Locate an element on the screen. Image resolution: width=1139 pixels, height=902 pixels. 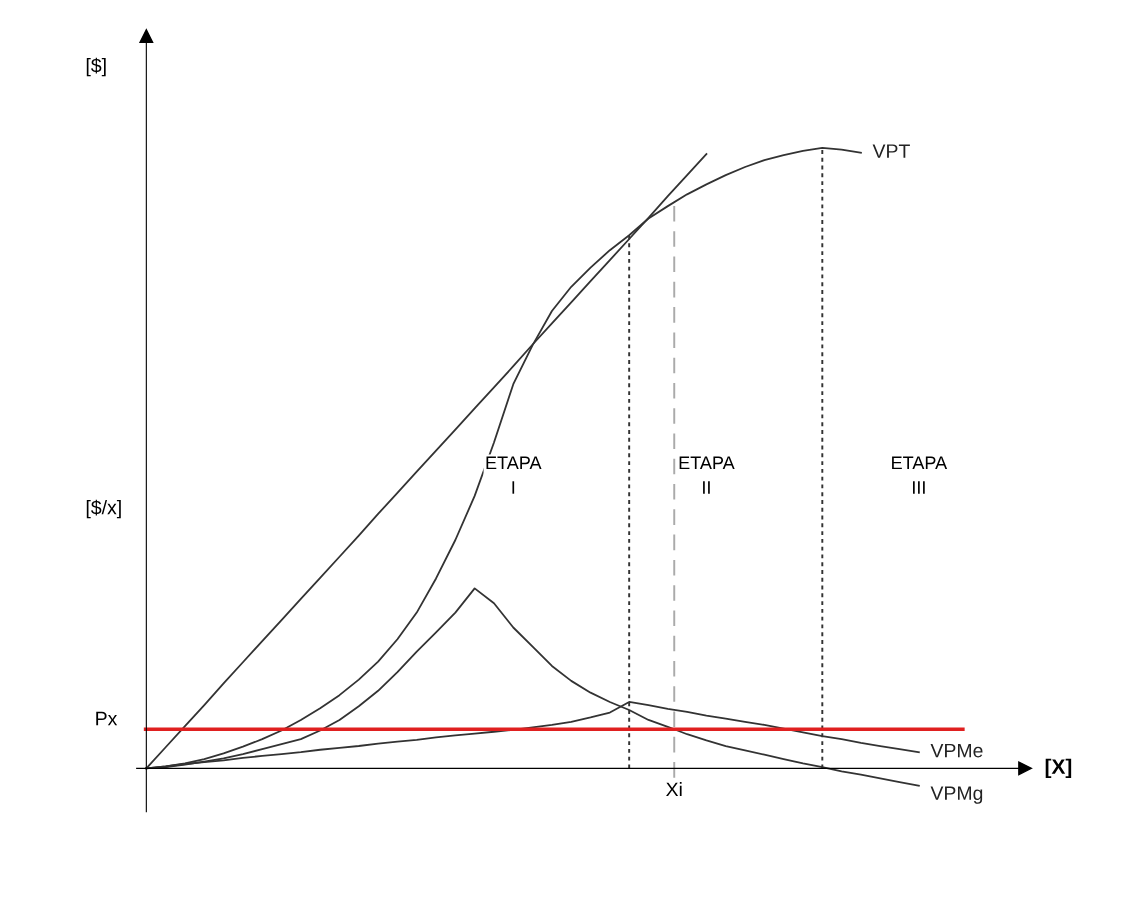
series-label: VPMe is located at coordinates (956, 750).